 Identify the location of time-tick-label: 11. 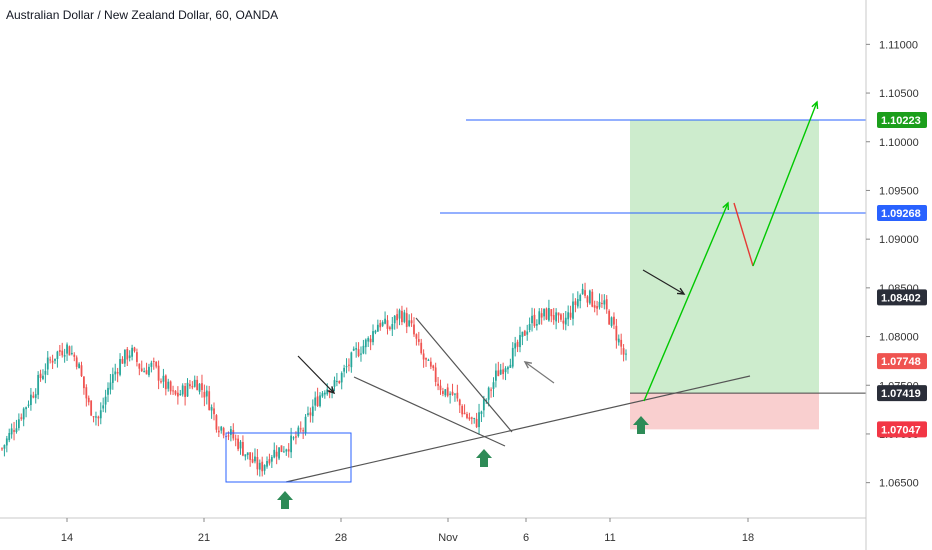
(609, 538).